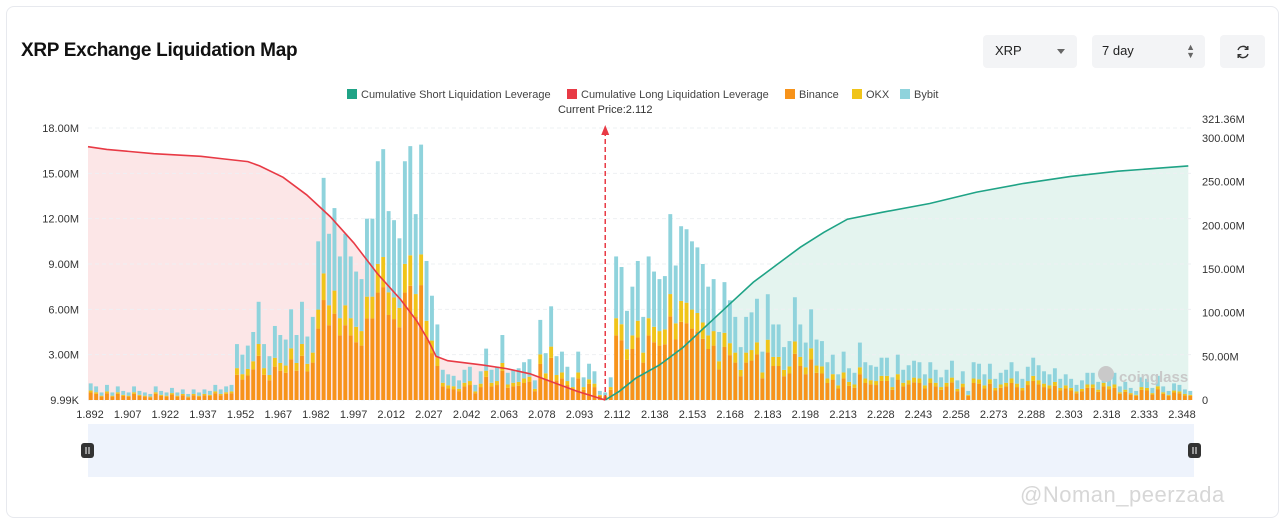 The width and height of the screenshot is (1285, 521). Describe the element at coordinates (926, 95) in the screenshot. I see `legend-label: Bybit` at that location.